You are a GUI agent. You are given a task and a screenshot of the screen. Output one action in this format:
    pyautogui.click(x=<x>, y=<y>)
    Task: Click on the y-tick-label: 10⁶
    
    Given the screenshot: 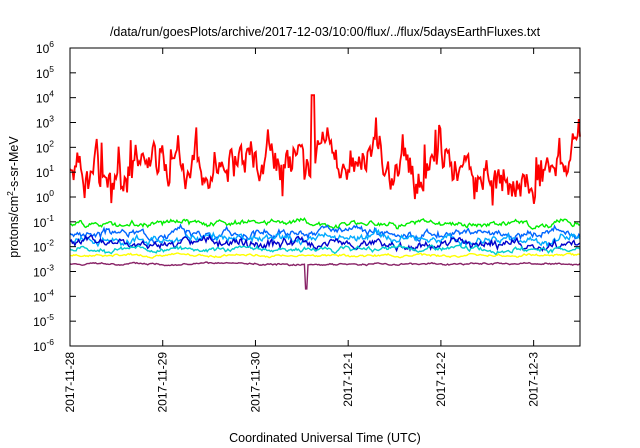 What is the action you would take?
    pyautogui.click(x=45, y=47)
    